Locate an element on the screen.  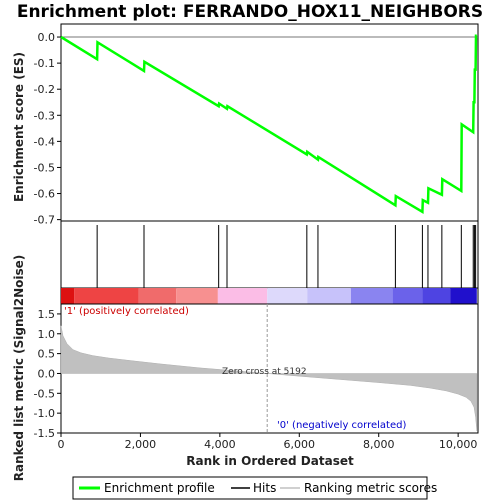
metric-y-axis-label: Ranked list metric (Signal2Noise) is located at coordinates (19, 368).